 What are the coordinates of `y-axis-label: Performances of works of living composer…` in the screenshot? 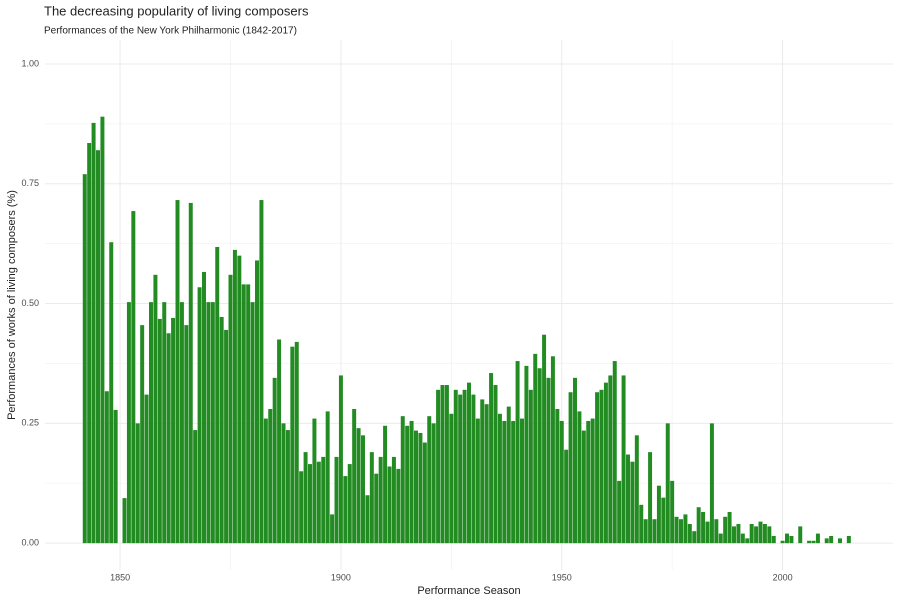 It's located at (12, 305).